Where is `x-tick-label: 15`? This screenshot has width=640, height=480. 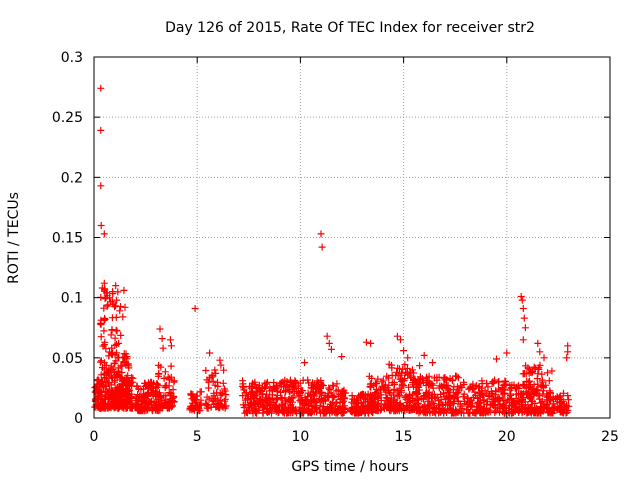
x-tick-label: 15 is located at coordinates (404, 437).